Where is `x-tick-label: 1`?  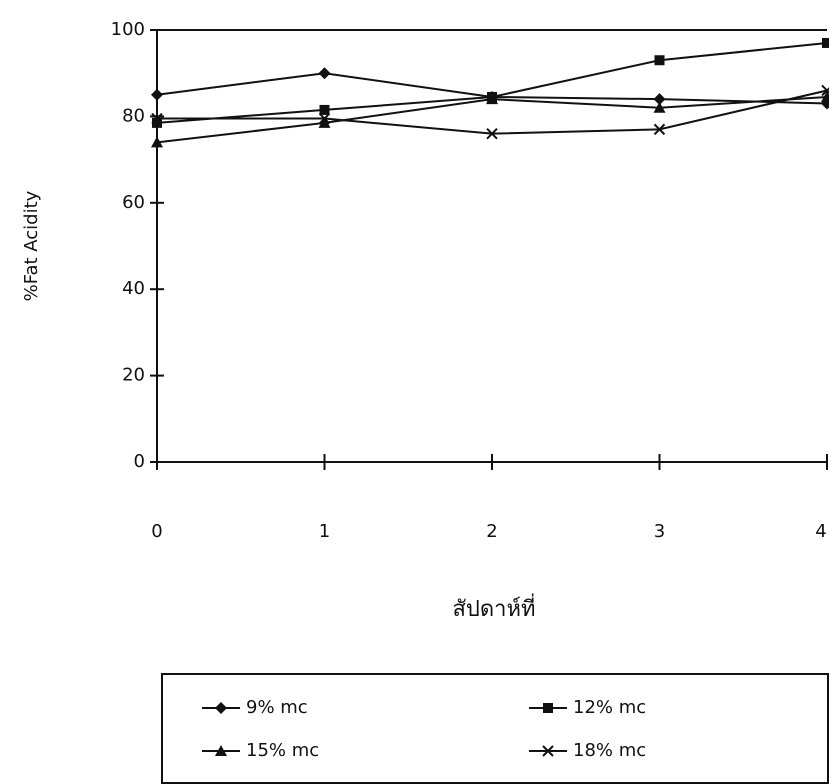
x-tick-label: 1 is located at coordinates (324, 531).